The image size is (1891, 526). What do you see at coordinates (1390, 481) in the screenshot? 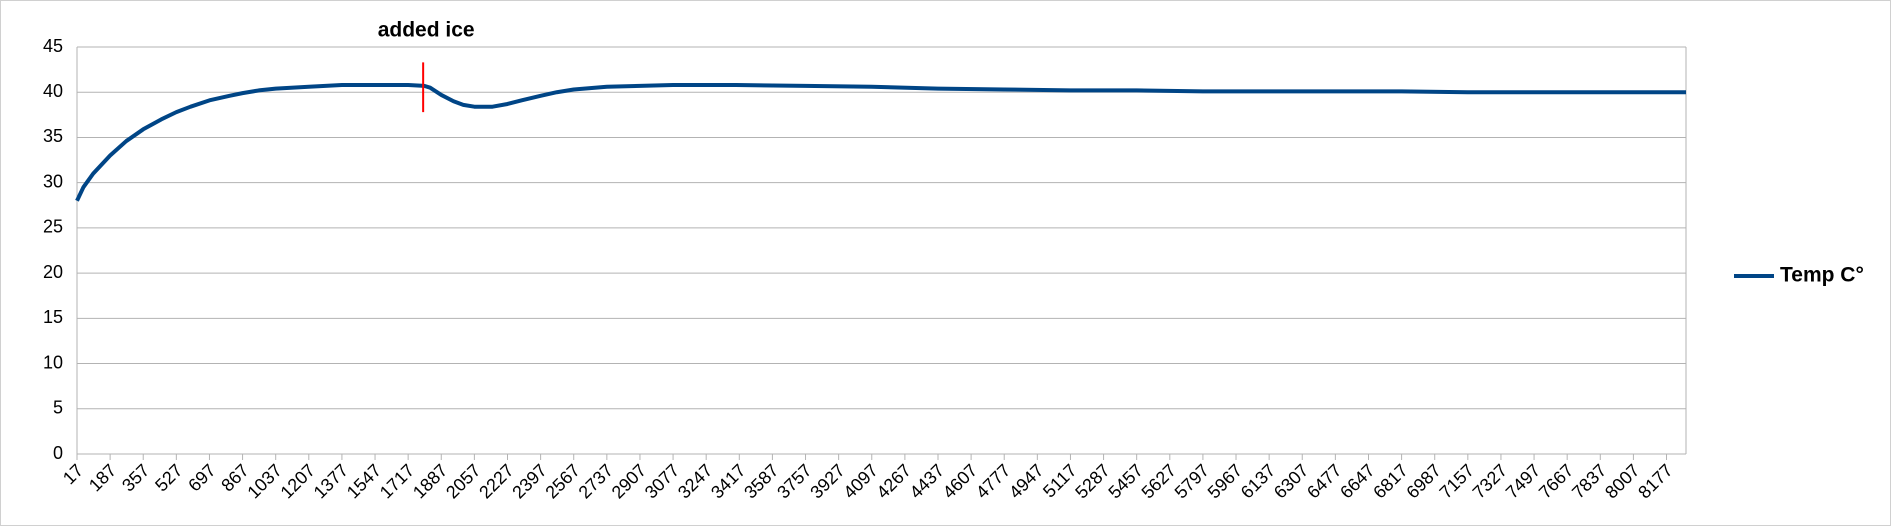
I see `x-tick-label: 6817` at bounding box center [1390, 481].